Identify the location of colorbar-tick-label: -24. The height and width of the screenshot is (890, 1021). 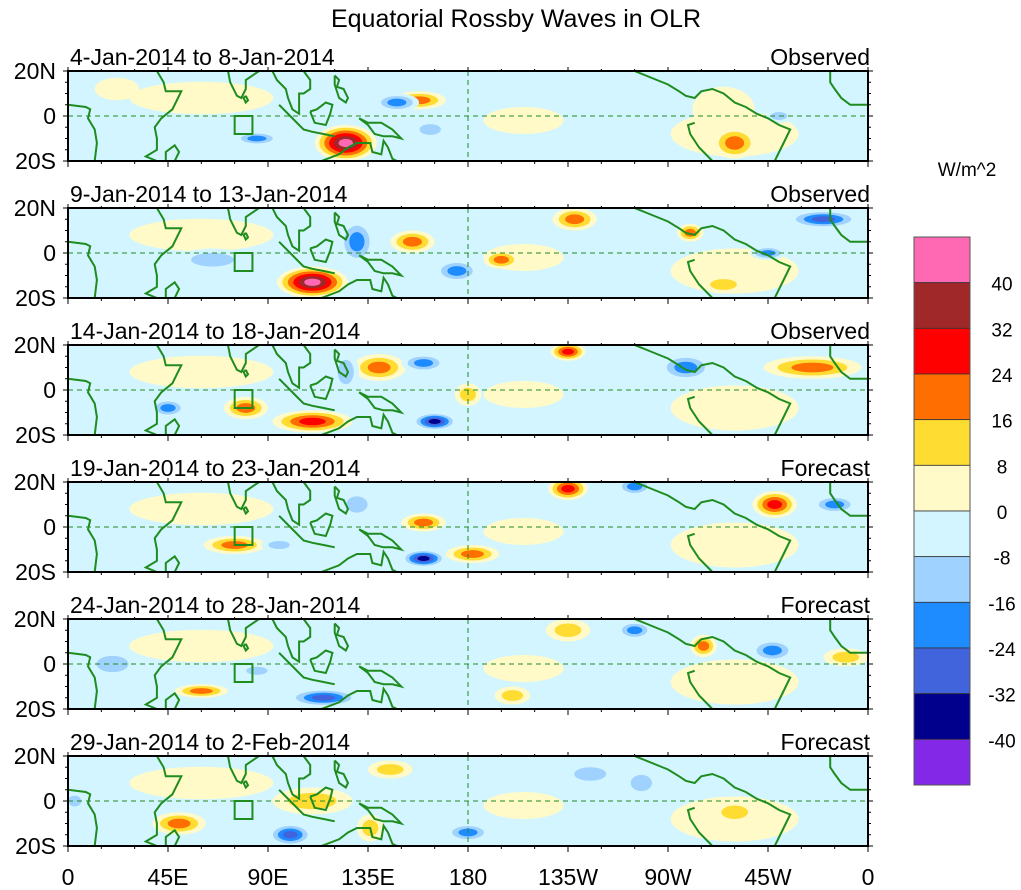
(1002, 650).